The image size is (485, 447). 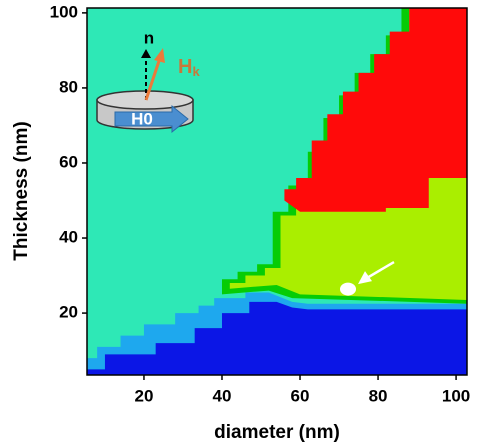 I want to click on marker-dot, so click(x=348, y=289).